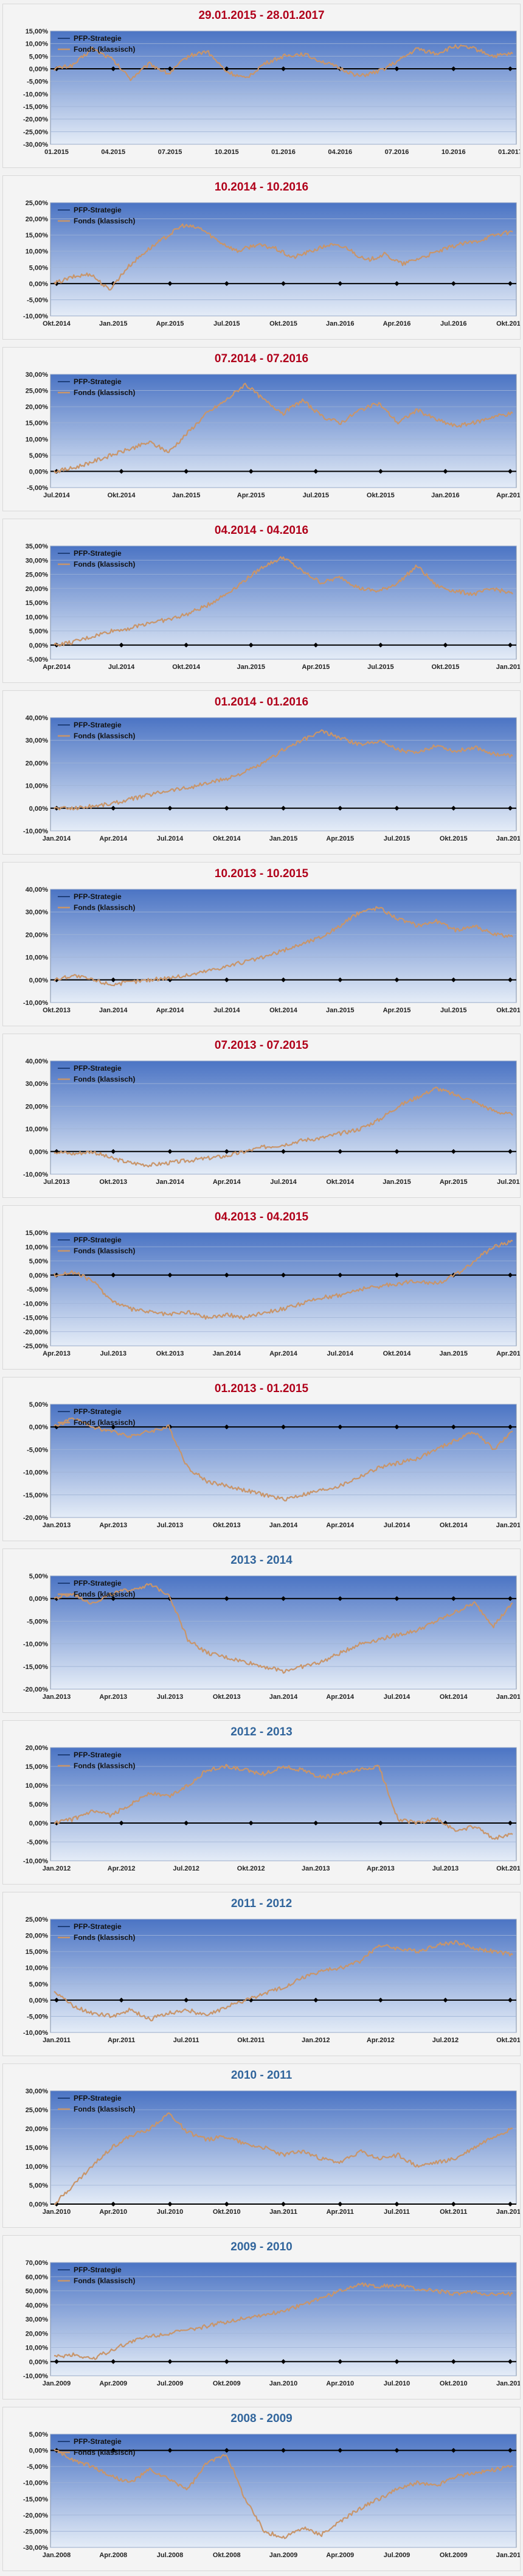  I want to click on x-tick-label: Jan.2011, so click(57, 2041).